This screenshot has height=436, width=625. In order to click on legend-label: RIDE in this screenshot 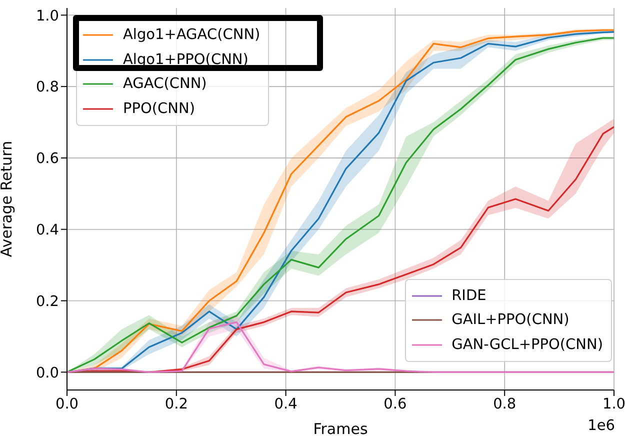, I will do `click(469, 296)`.